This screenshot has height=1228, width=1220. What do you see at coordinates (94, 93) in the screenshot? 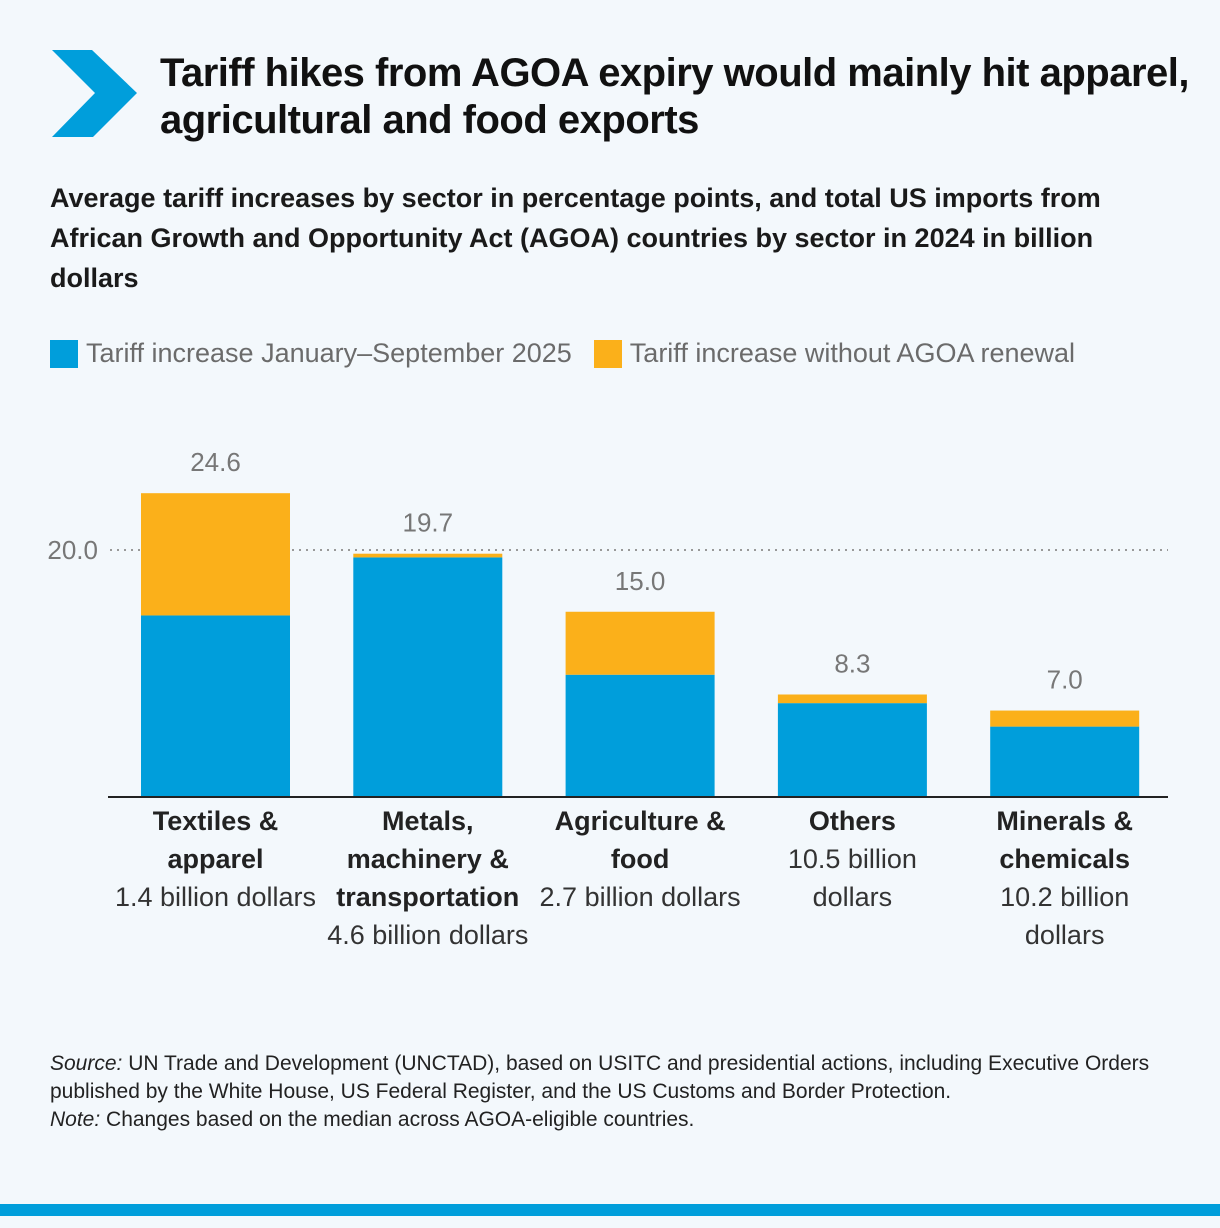
I see `chevron-right-icon` at bounding box center [94, 93].